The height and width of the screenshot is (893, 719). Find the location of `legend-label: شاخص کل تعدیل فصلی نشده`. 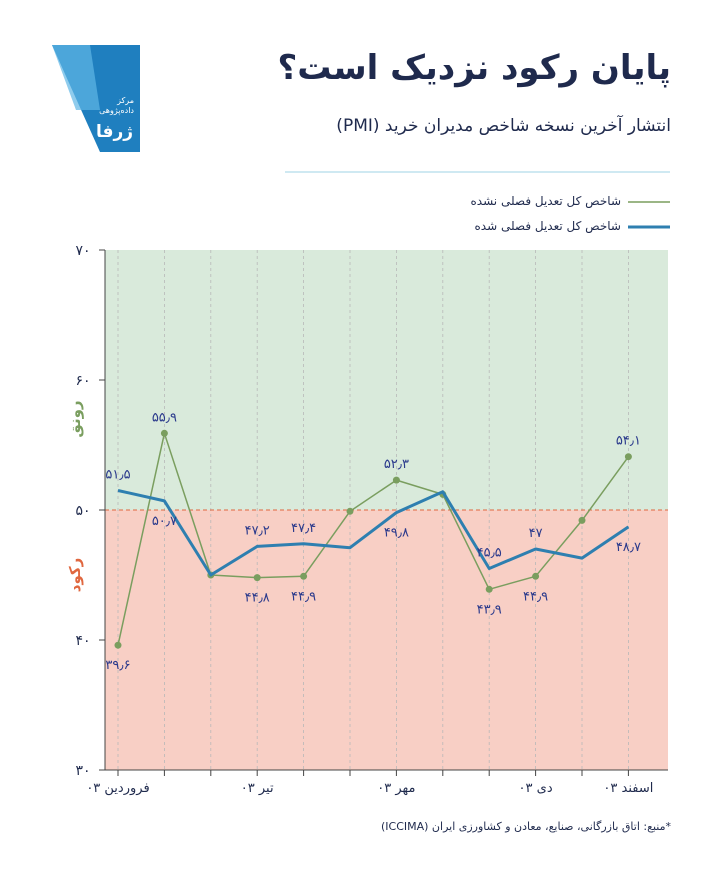

legend-label: شاخص کل تعدیل فصلی نشده is located at coordinates (546, 201).